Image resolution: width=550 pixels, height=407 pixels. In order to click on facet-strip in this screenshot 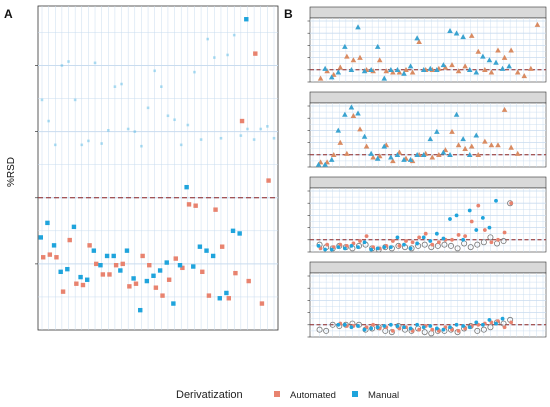, I will do `click(428, 267)`.